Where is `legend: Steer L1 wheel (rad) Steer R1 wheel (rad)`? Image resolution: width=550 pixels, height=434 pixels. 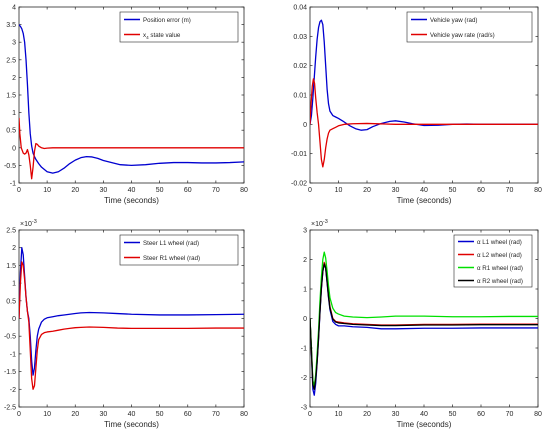
legend: Steer L1 wheel (rad) Steer R1 wheel (rad) is located at coordinates (179, 250).